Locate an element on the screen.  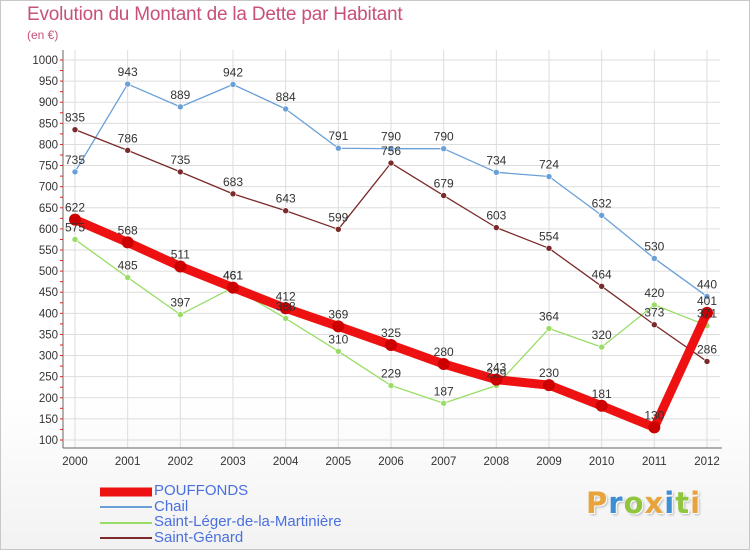
y-tick-label: 850 is located at coordinates (48, 124).